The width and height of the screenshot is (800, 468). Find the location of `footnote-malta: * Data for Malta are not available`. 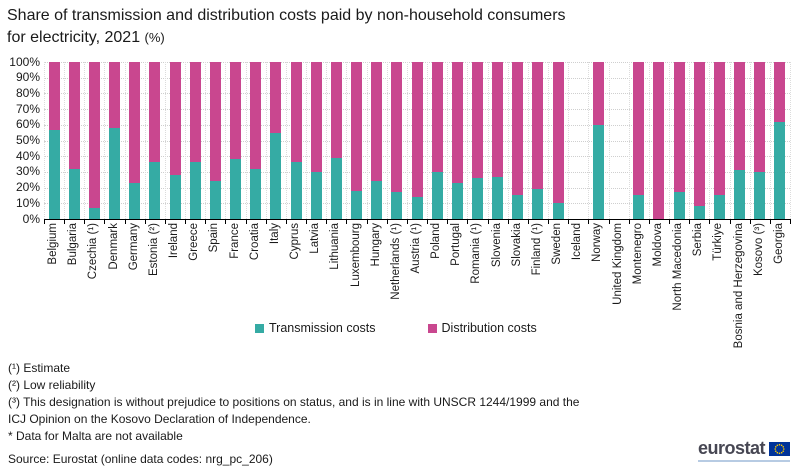

footnote-malta: * Data for Malta are not available is located at coordinates (95, 435).